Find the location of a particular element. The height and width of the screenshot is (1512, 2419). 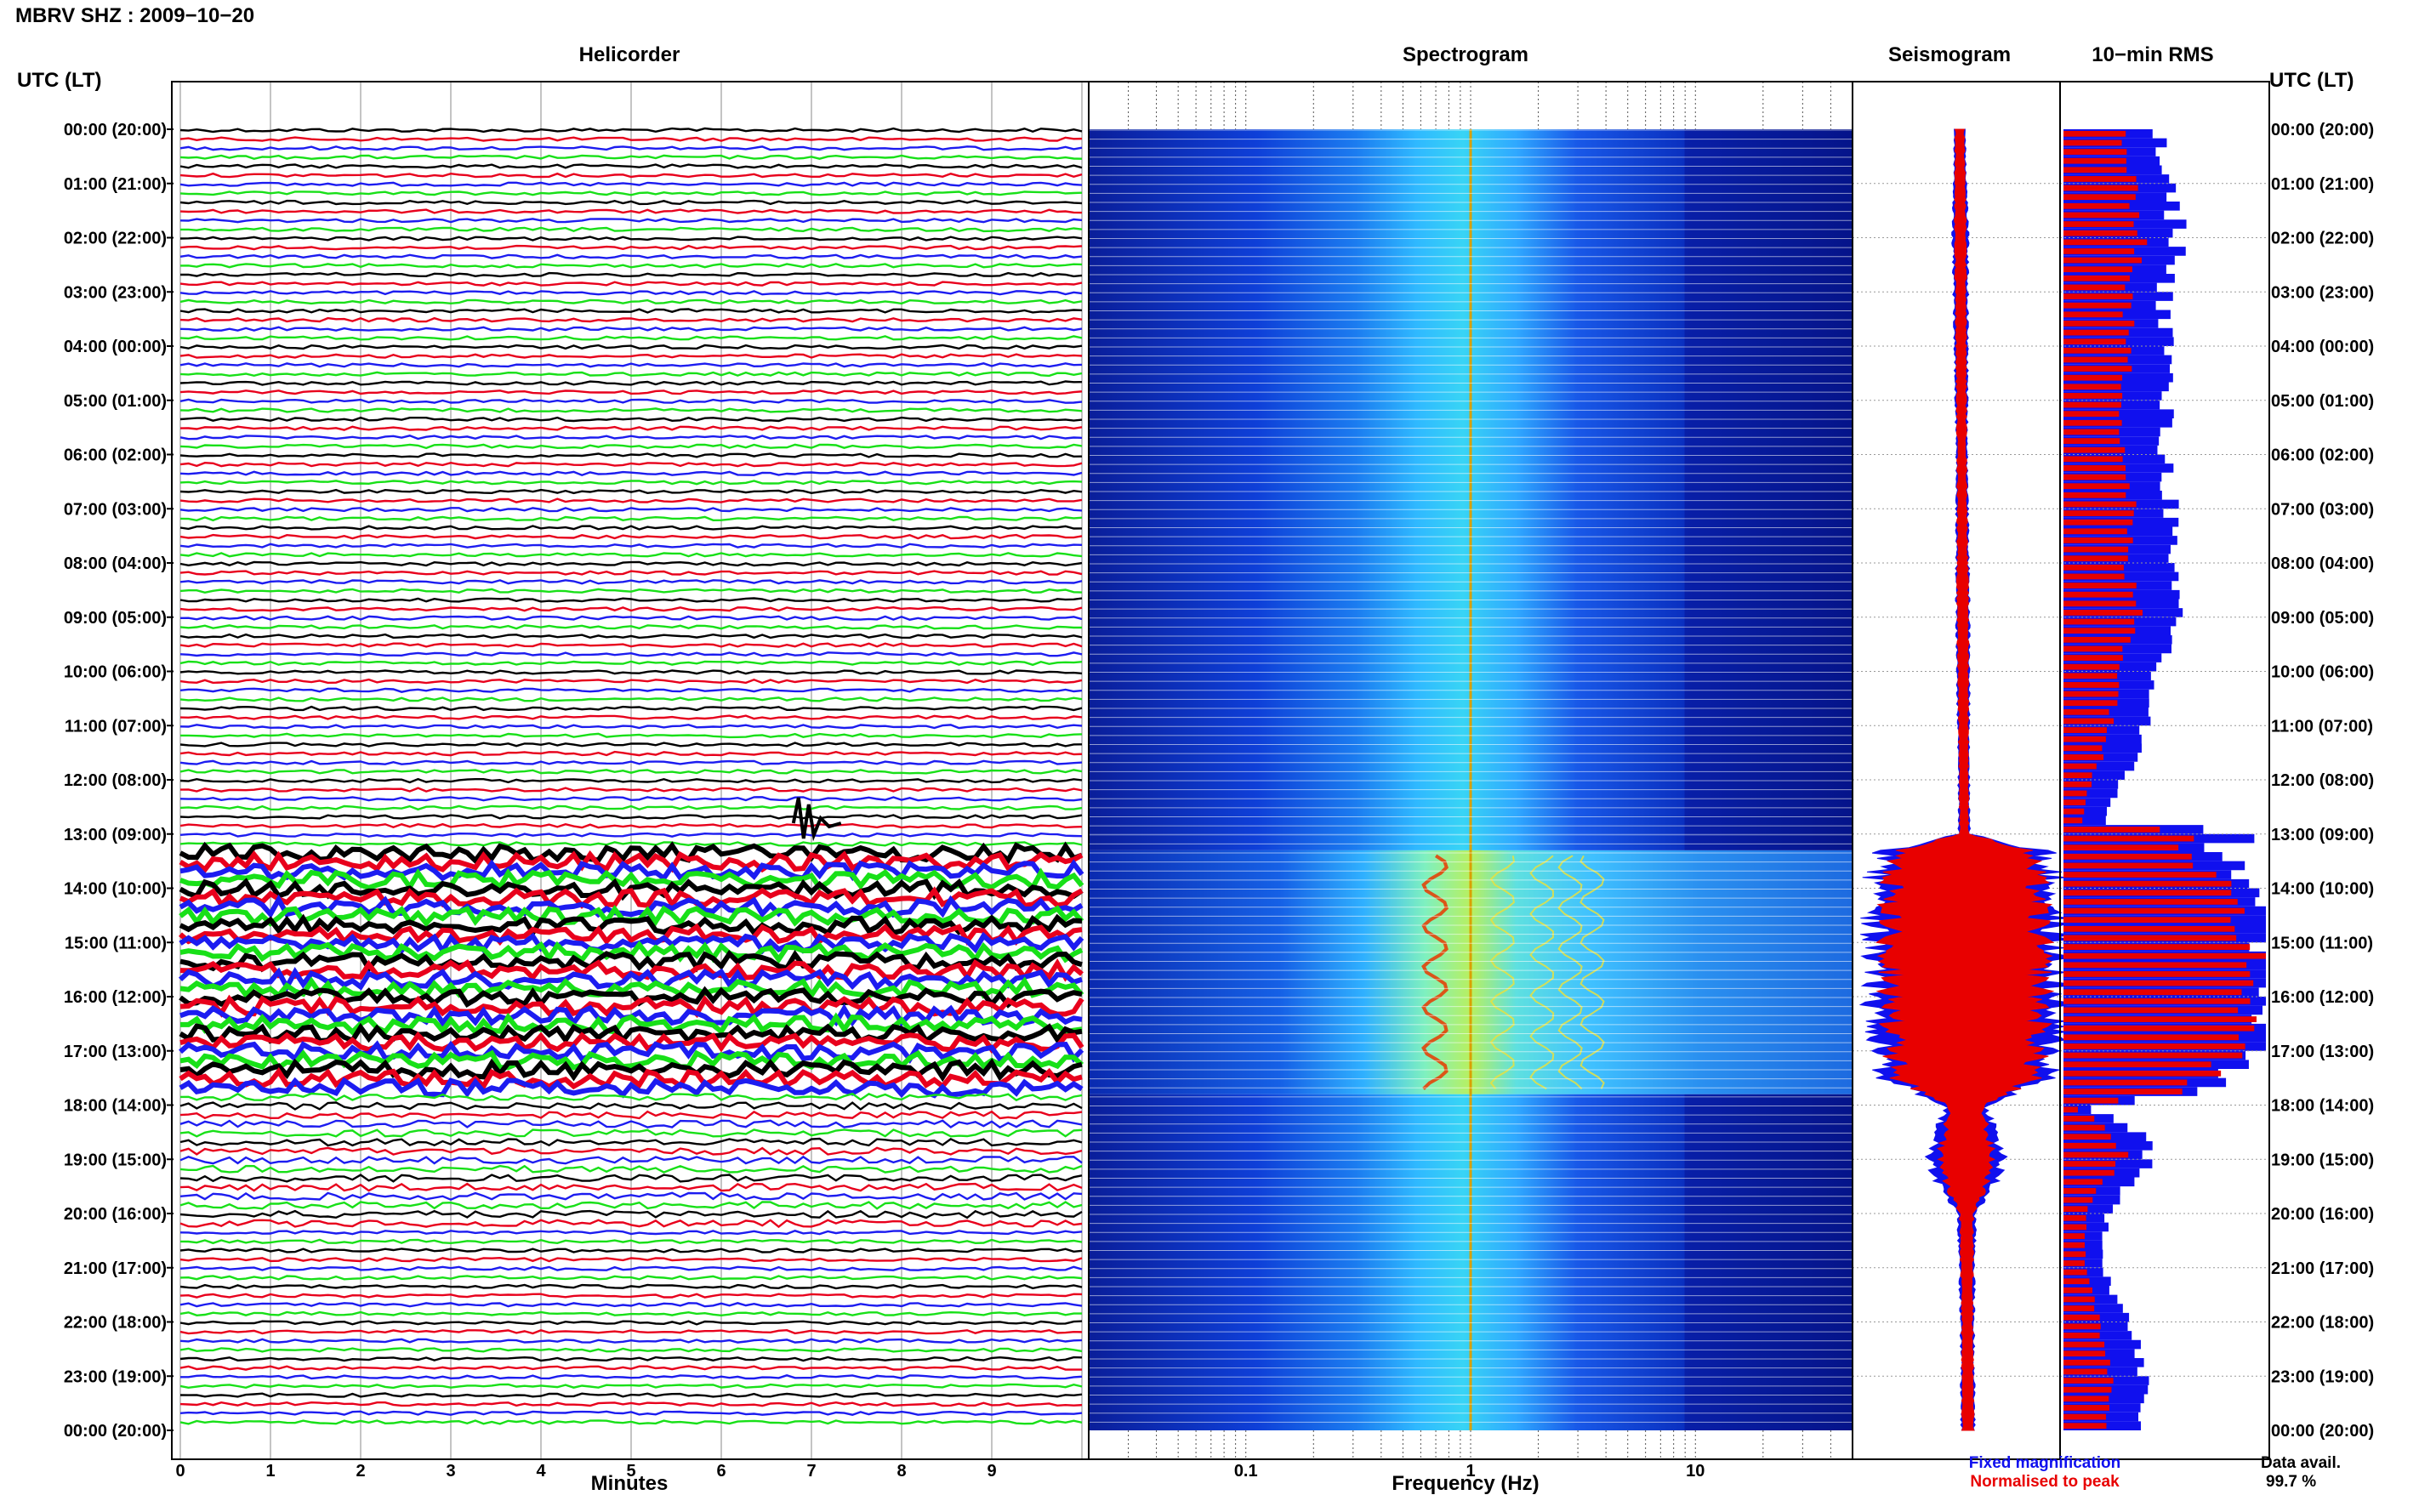

time-label-left: 21:00 (17:00) is located at coordinates (115, 1268).